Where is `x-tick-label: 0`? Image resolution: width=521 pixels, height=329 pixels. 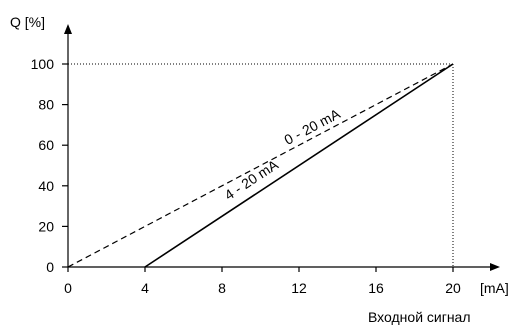 x-tick-label: 0 is located at coordinates (68, 288).